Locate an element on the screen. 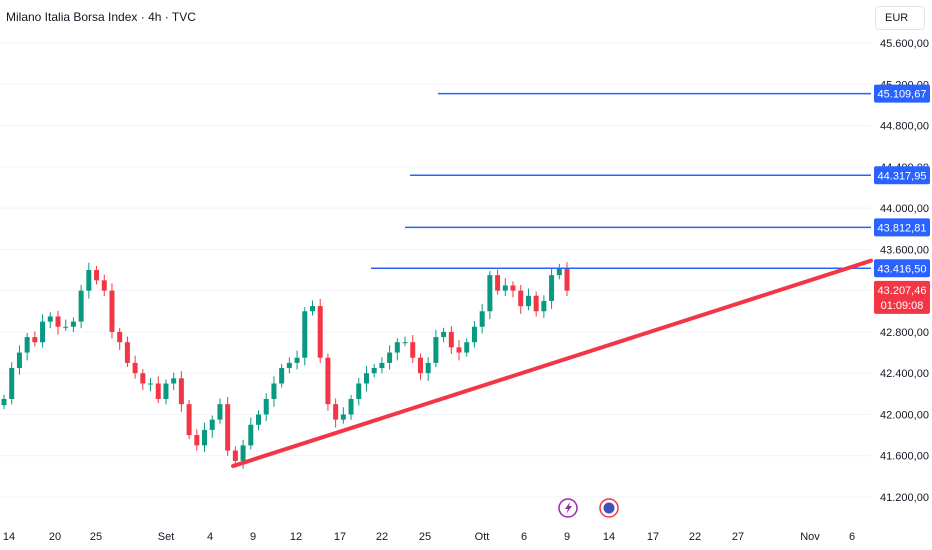 The height and width of the screenshot is (550, 932). chart-title: Milano Italia Borsa Index · 4h · TVC is located at coordinates (101, 17).